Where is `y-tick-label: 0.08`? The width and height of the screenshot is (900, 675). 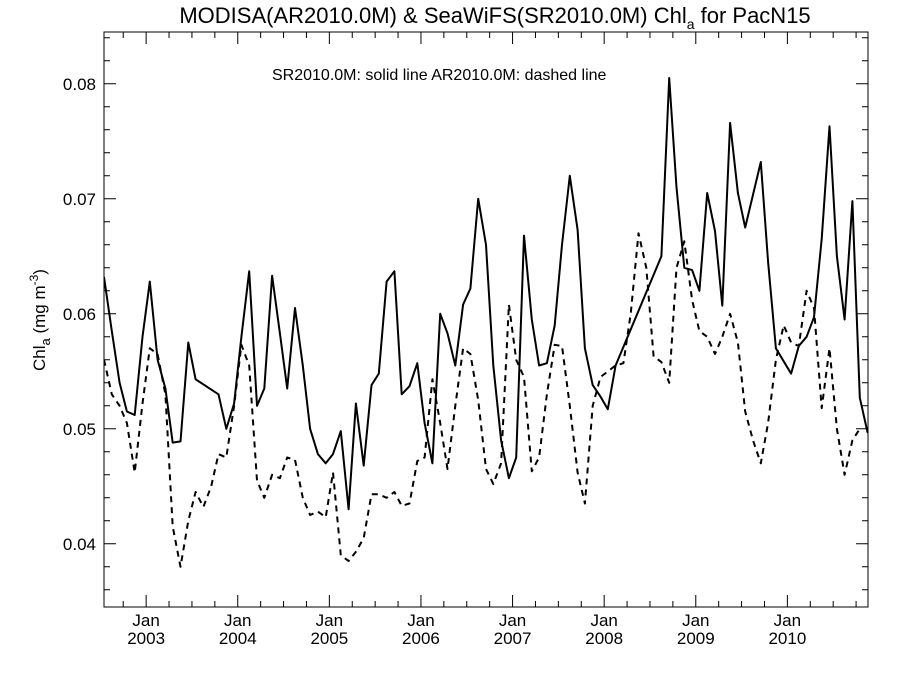
y-tick-label: 0.08 is located at coordinates (79, 84).